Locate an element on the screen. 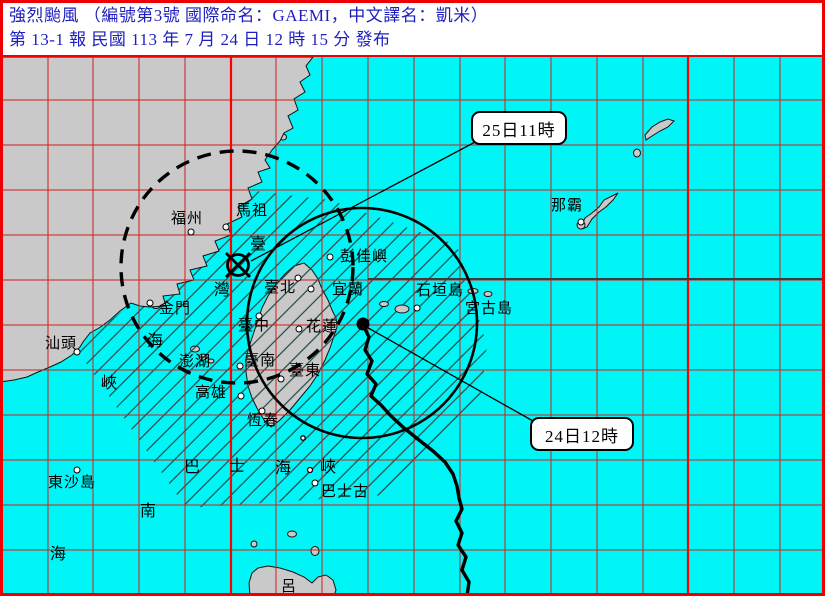 The height and width of the screenshot is (596, 825). luzon-island is located at coordinates (292, 580).